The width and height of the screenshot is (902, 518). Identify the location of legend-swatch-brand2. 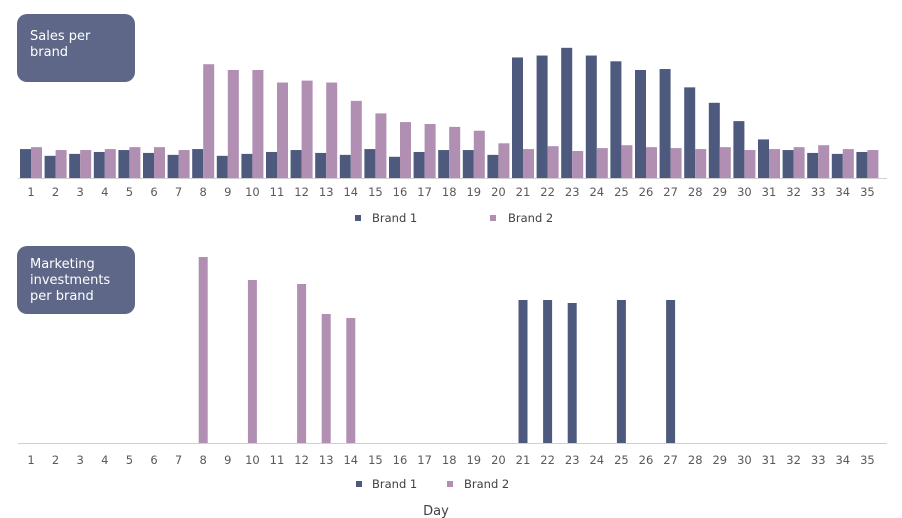
(493, 218).